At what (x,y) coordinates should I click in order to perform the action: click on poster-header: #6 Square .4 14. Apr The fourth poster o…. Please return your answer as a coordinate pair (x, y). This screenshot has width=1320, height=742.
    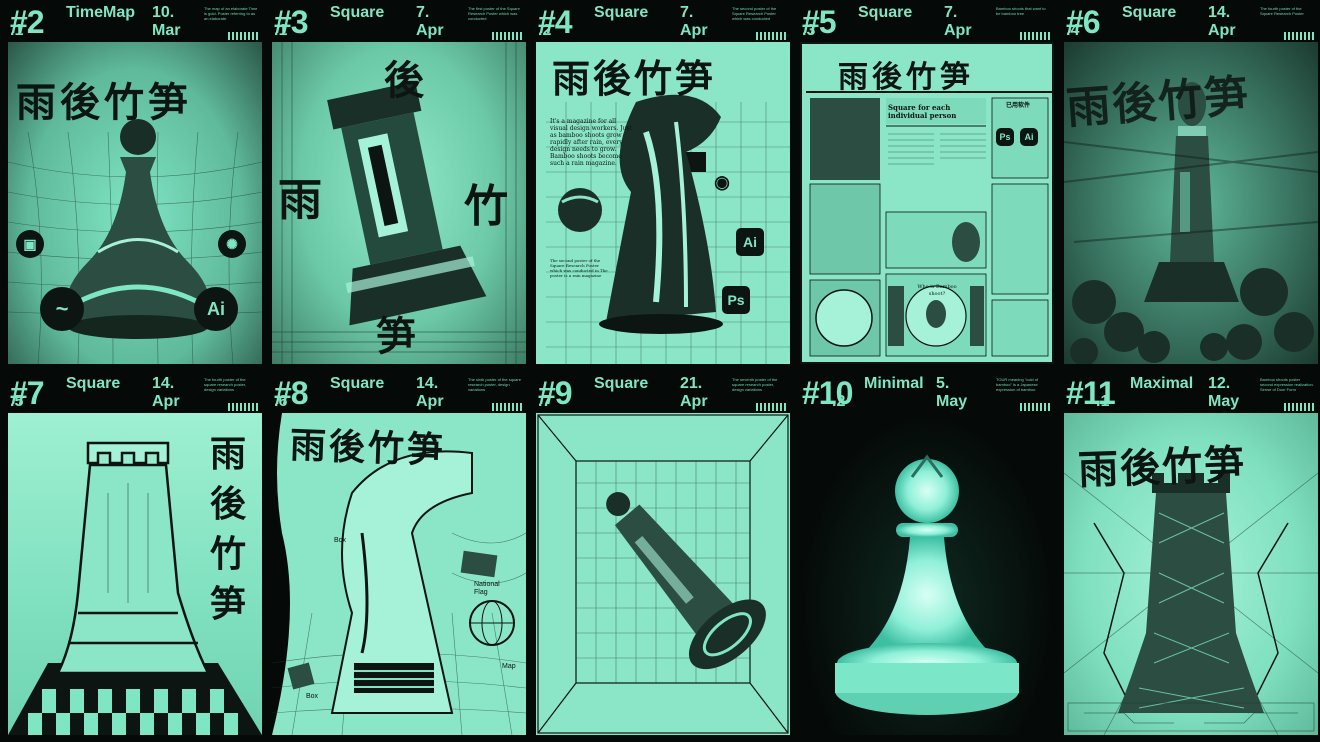
    Looking at the image, I should click on (1188, 21).